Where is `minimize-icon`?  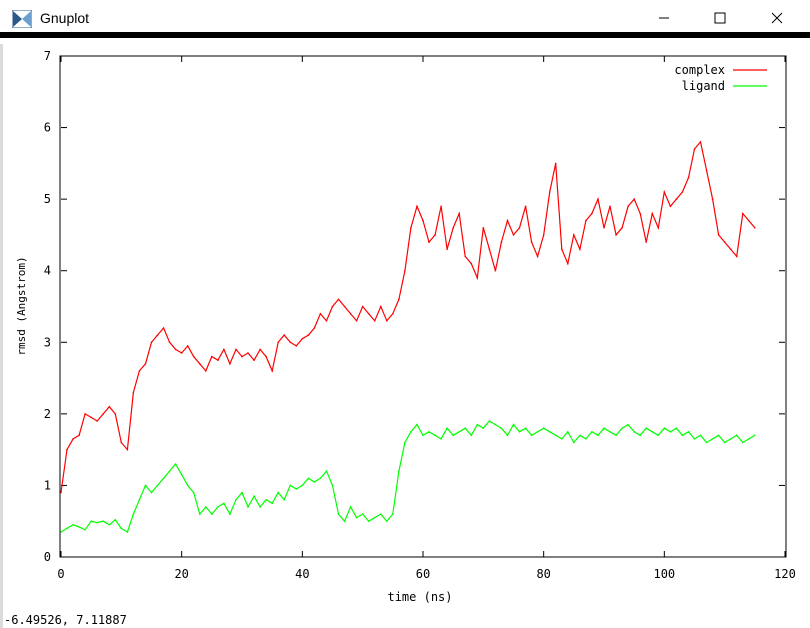 minimize-icon is located at coordinates (664, 18).